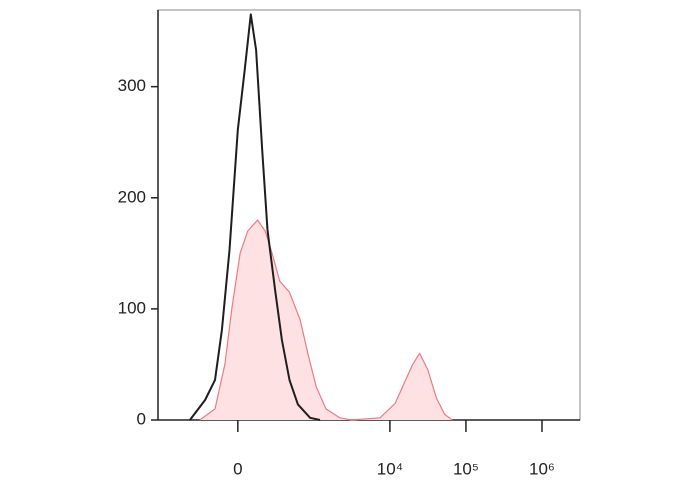  Describe the element at coordinates (132, 307) in the screenshot. I see `y-tick-label: 100` at that location.